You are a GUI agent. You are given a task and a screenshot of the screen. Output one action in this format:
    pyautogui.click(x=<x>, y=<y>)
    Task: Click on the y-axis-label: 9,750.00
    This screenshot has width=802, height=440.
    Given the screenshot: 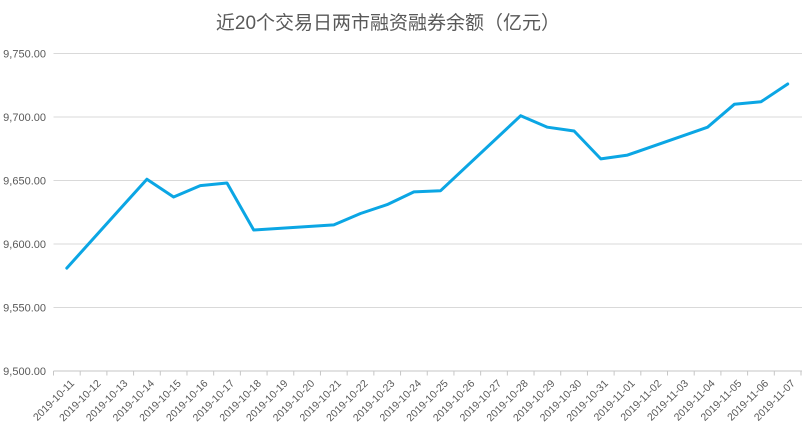 What is the action you would take?
    pyautogui.click(x=24, y=55)
    